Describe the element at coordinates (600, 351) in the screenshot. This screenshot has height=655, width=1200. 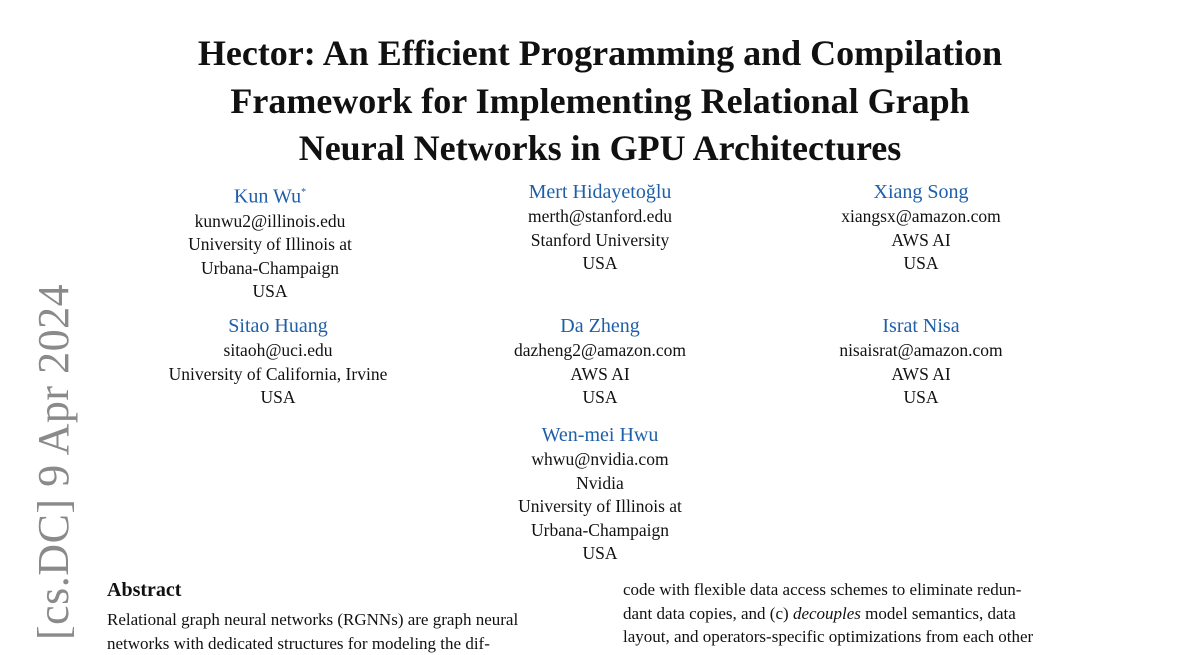
I see `author-email: dazheng2@amazon.com` at that location.